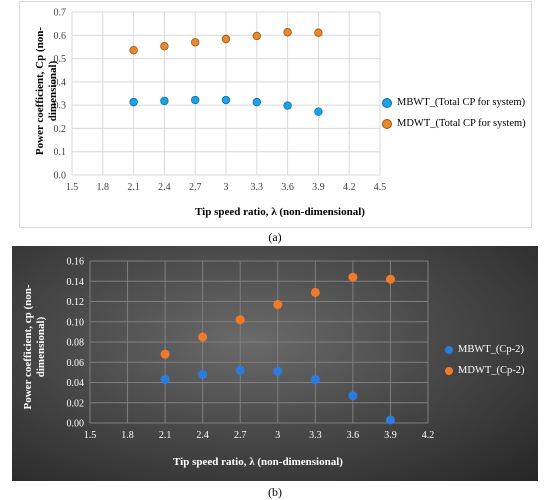  I want to click on y-tick-label: 0.4, so click(60, 82).